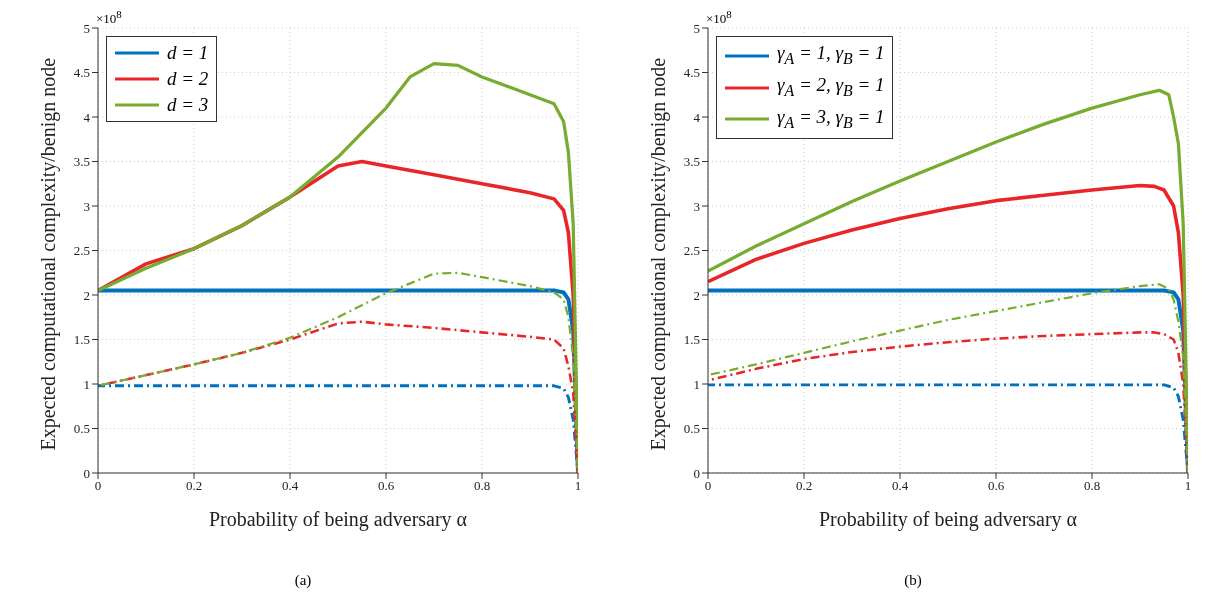 Image resolution: width=1219 pixels, height=616 pixels. Describe the element at coordinates (188, 105) in the screenshot. I see `legend-label: d = 3` at that location.